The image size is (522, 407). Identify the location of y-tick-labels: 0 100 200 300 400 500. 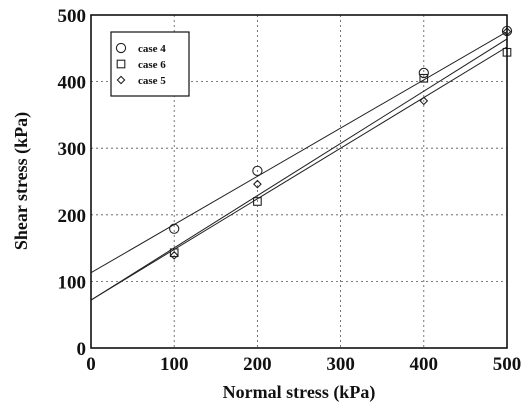
(72, 183).